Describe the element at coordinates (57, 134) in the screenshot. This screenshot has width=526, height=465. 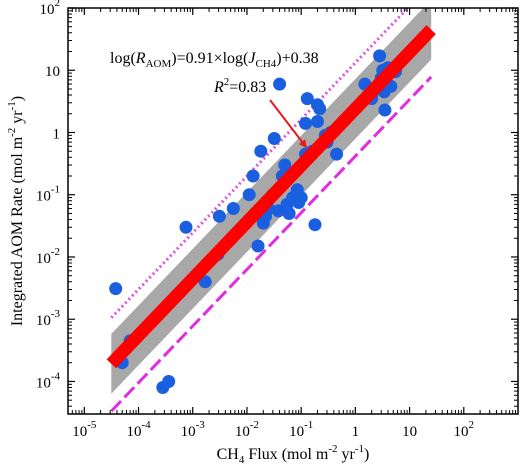
I see `y-tick-label: 1` at that location.